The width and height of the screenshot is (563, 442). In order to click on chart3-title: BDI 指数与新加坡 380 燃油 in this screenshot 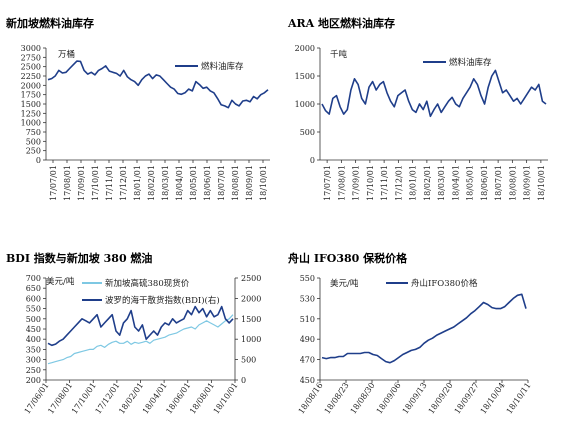, I will do `click(79, 258)`.